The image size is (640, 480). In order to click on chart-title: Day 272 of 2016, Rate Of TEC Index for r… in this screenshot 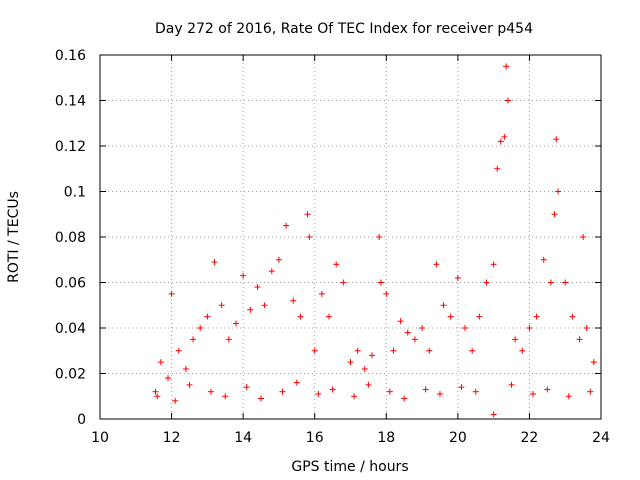, I will do `click(344, 29)`.